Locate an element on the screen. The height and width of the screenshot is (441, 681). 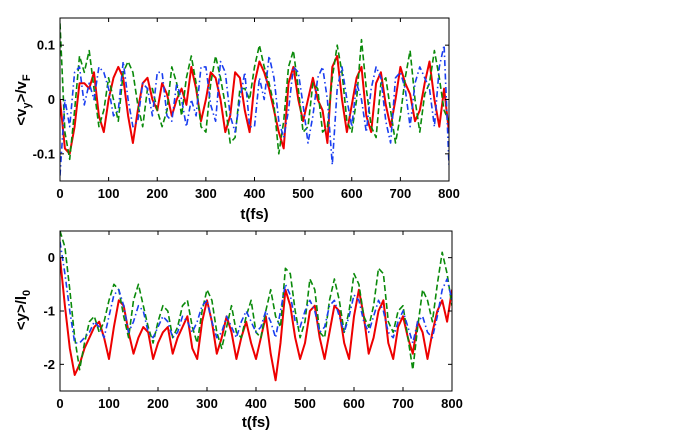
y-tick-label: -1 is located at coordinates (49, 311).